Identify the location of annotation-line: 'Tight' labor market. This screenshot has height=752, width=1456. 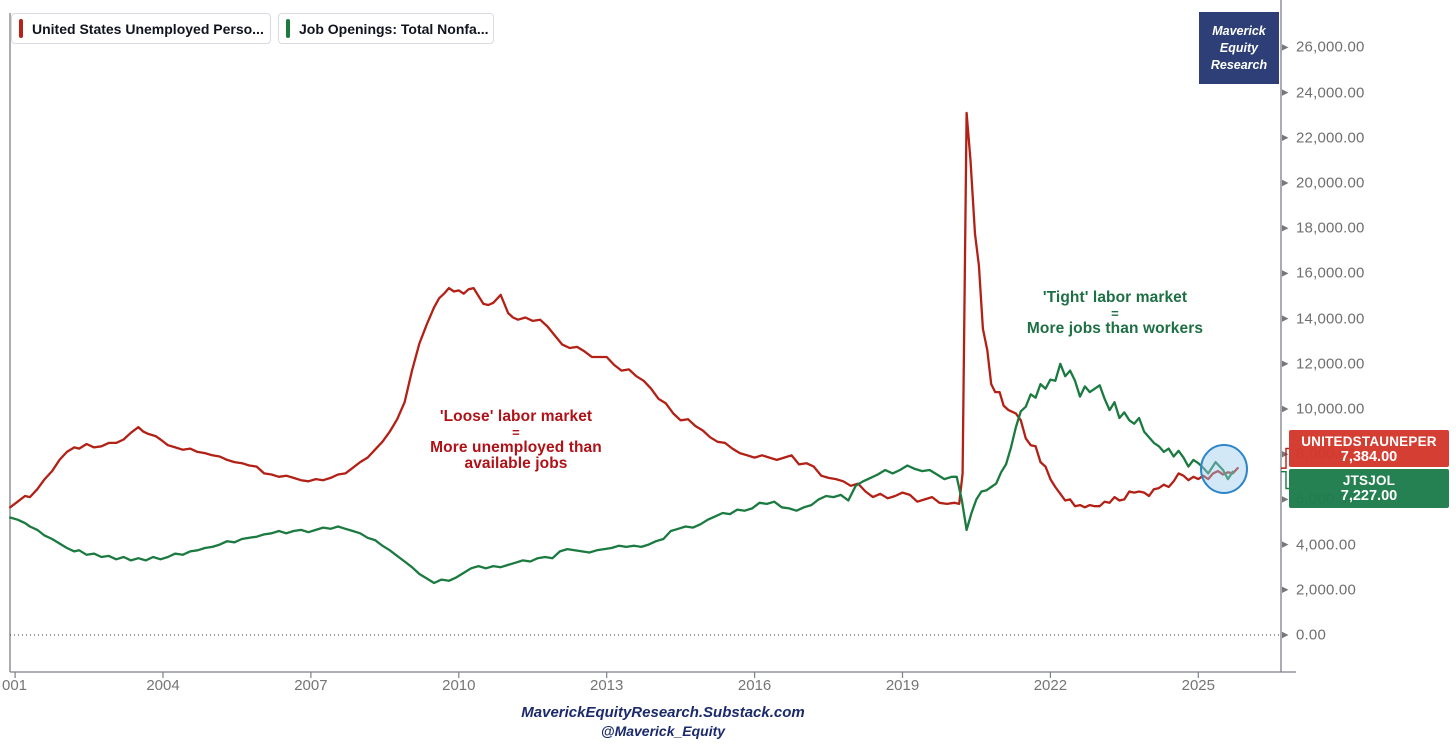
(1115, 297).